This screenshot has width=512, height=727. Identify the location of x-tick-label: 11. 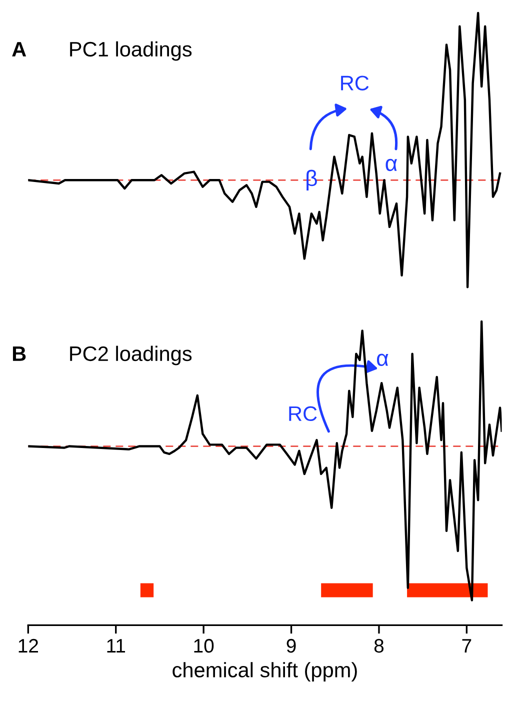
(116, 646).